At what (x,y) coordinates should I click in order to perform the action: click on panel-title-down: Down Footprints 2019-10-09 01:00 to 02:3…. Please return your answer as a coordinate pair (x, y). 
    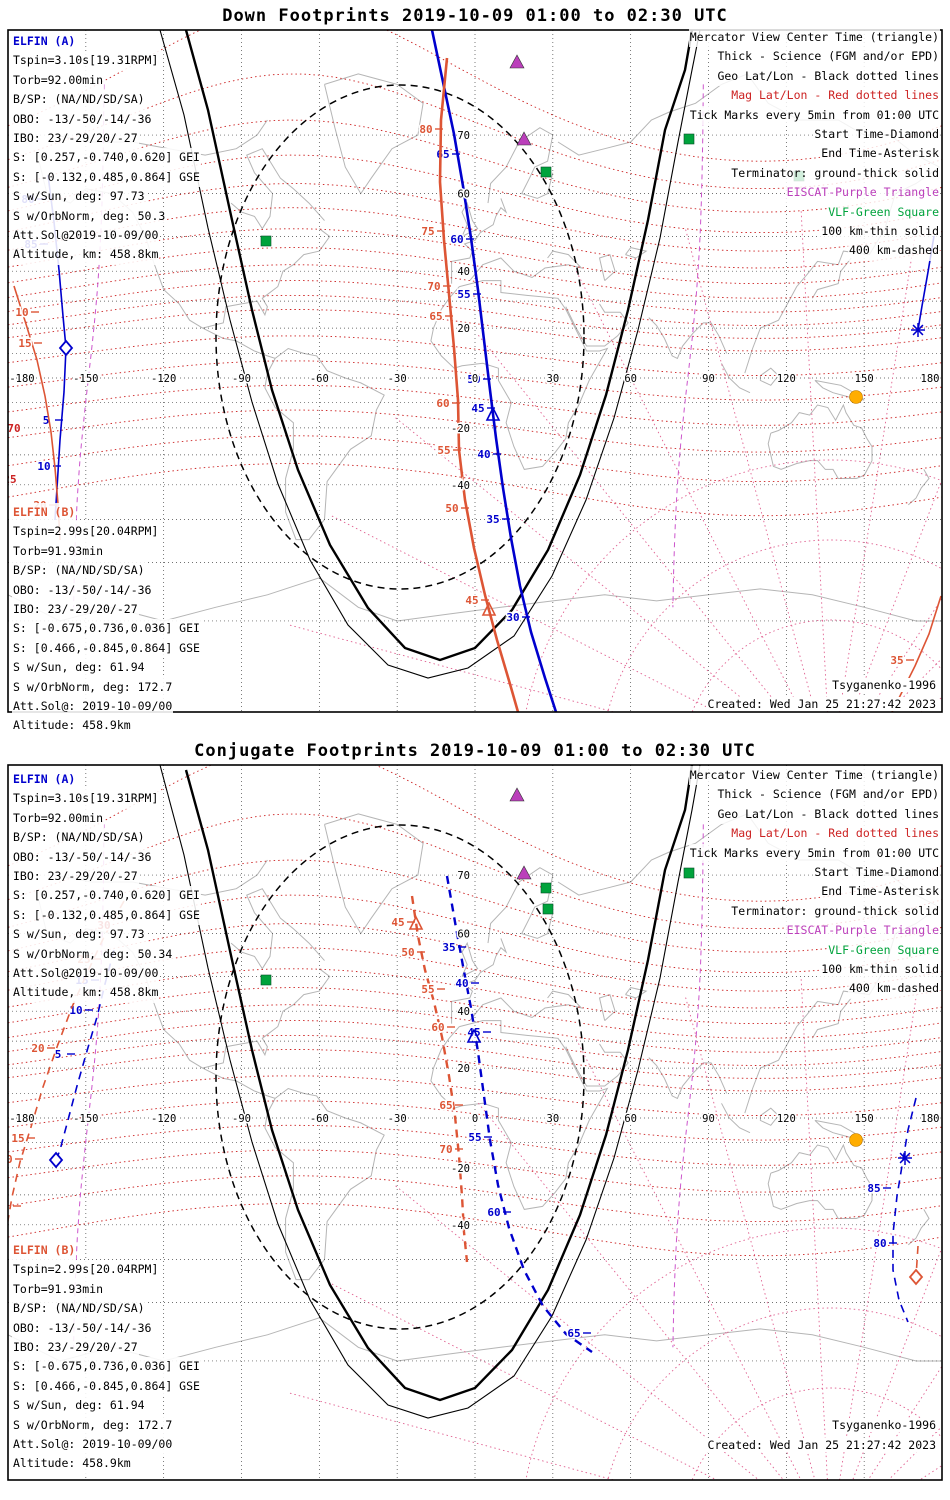
    Looking at the image, I should click on (475, 16).